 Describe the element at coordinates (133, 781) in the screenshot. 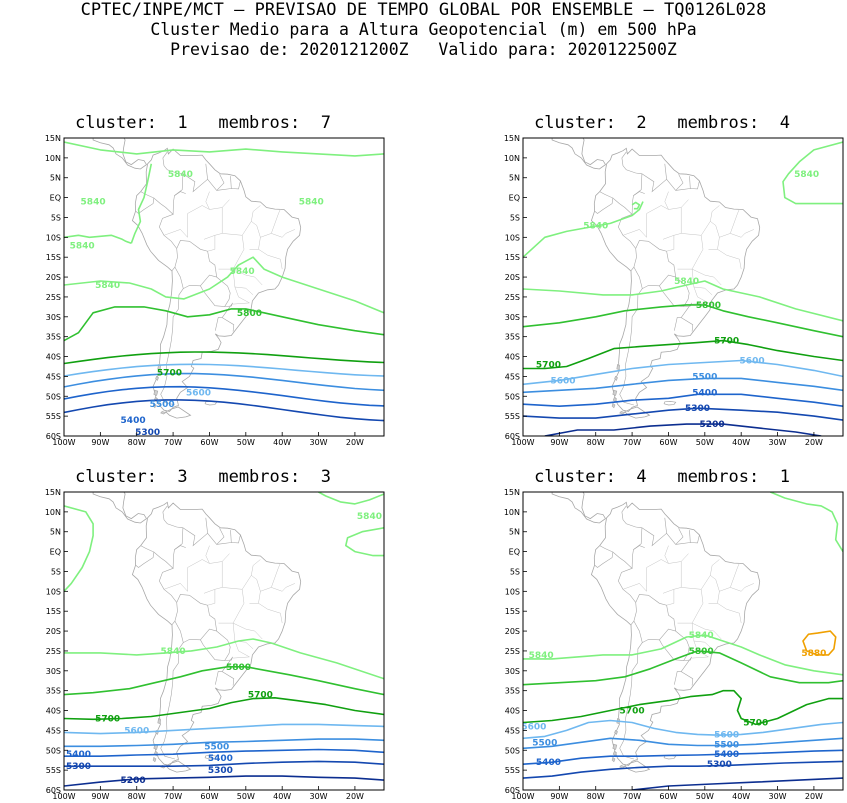

I see `contour-label: 5200` at that location.